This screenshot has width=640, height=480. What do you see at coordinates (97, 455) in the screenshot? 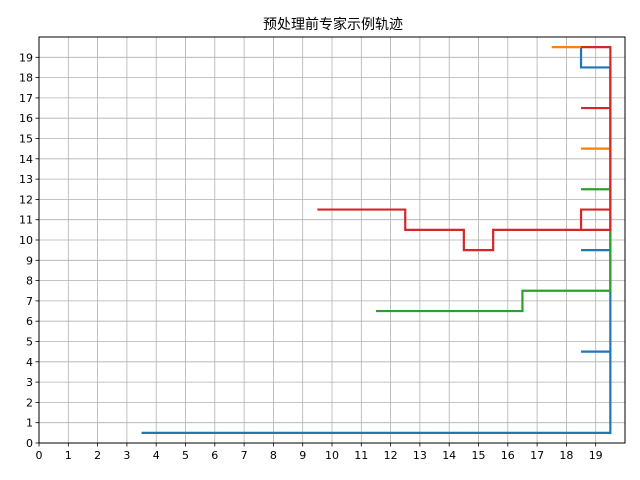
I see `x-tick-label: 2` at bounding box center [97, 455].